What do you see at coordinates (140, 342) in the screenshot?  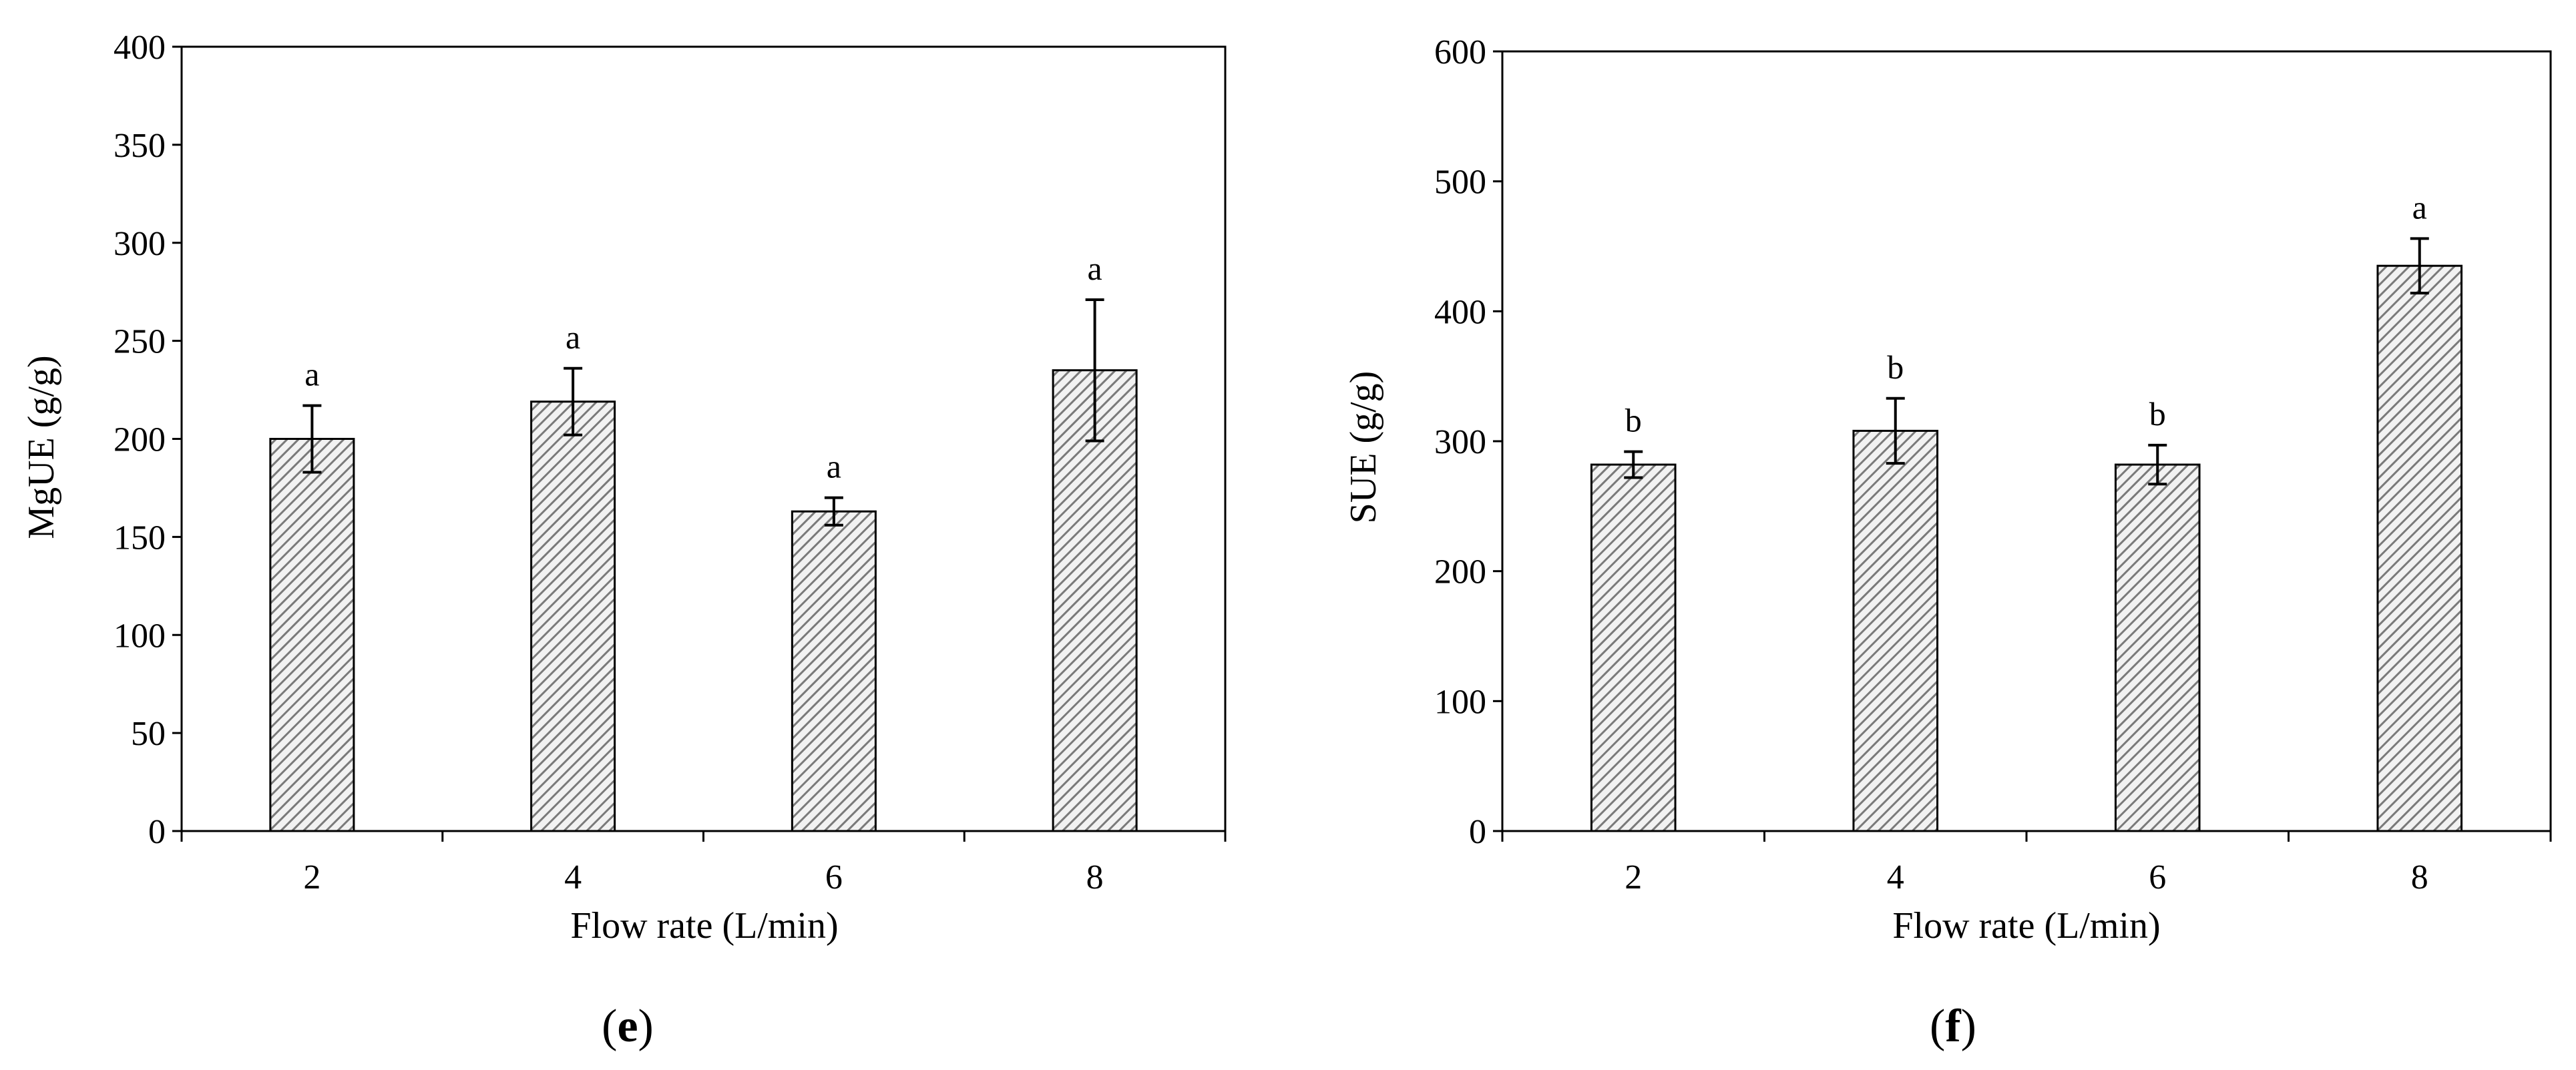 I see `y-tick-label: 250` at bounding box center [140, 342].